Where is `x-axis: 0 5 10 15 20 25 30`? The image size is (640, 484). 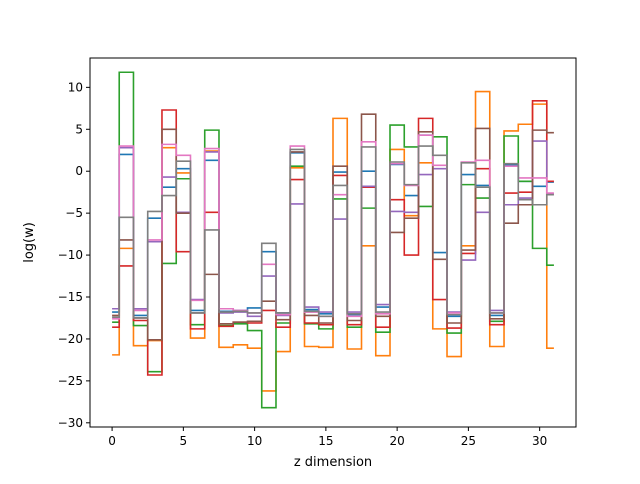
x-axis: 0 5 10 15 20 25 30 is located at coordinates (327, 437).